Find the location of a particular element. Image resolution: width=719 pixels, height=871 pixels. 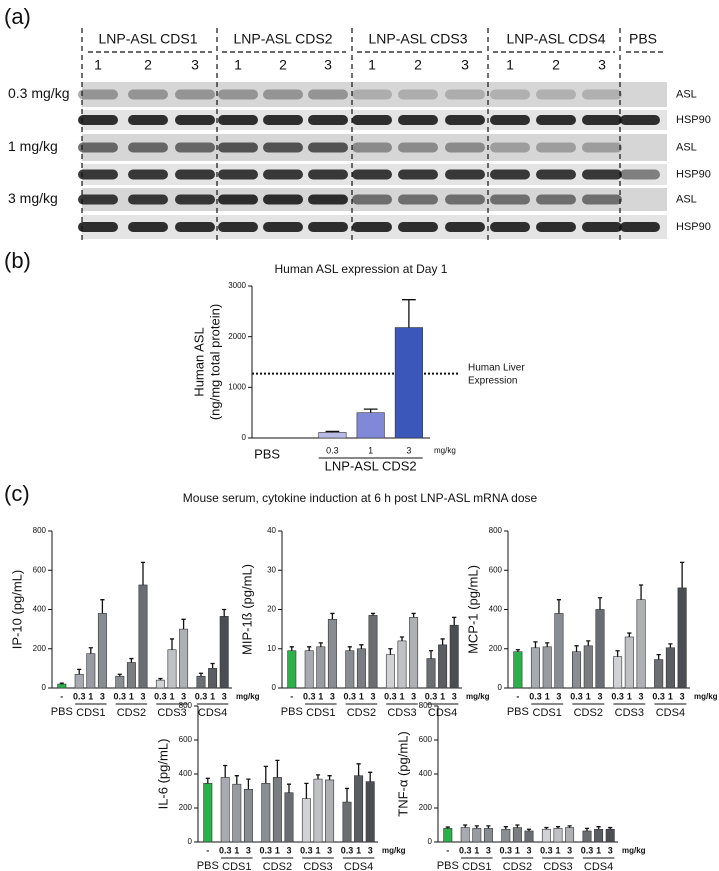

group-label: CDS2 is located at coordinates (361, 713).